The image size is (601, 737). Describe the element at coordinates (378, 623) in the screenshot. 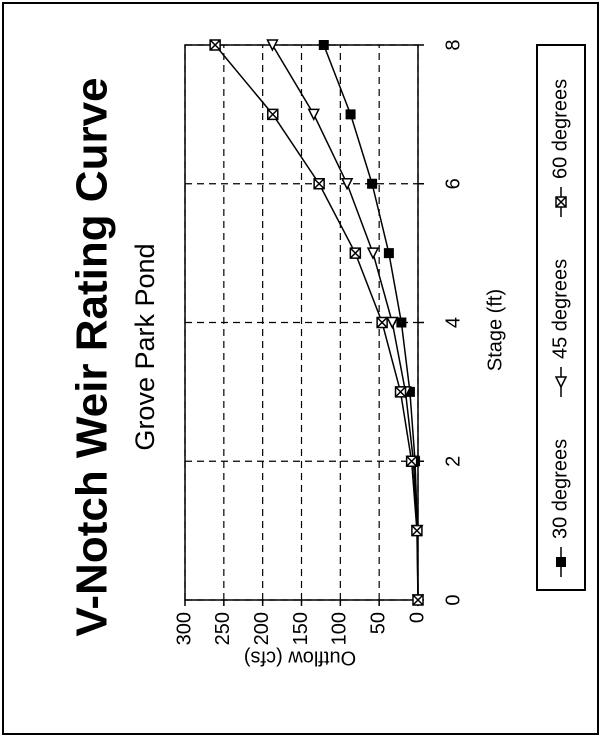

I see `y-tick-label: 50` at that location.